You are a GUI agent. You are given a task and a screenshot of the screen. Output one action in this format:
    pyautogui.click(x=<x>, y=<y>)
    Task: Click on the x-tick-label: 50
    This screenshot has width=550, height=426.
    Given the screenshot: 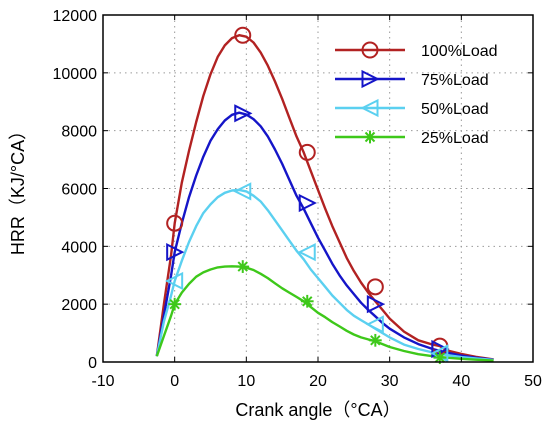 What is the action you would take?
    pyautogui.click(x=533, y=381)
    